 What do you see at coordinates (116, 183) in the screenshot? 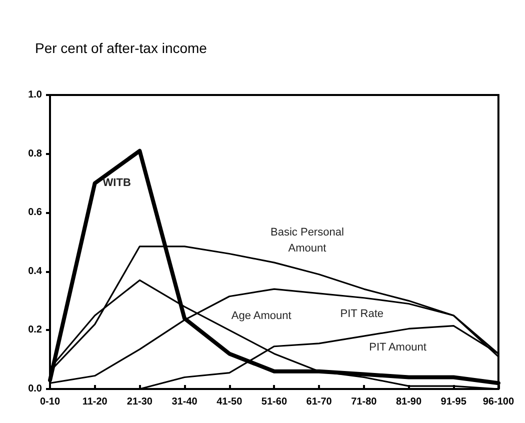
I see `series-label: WITB` at bounding box center [116, 183].